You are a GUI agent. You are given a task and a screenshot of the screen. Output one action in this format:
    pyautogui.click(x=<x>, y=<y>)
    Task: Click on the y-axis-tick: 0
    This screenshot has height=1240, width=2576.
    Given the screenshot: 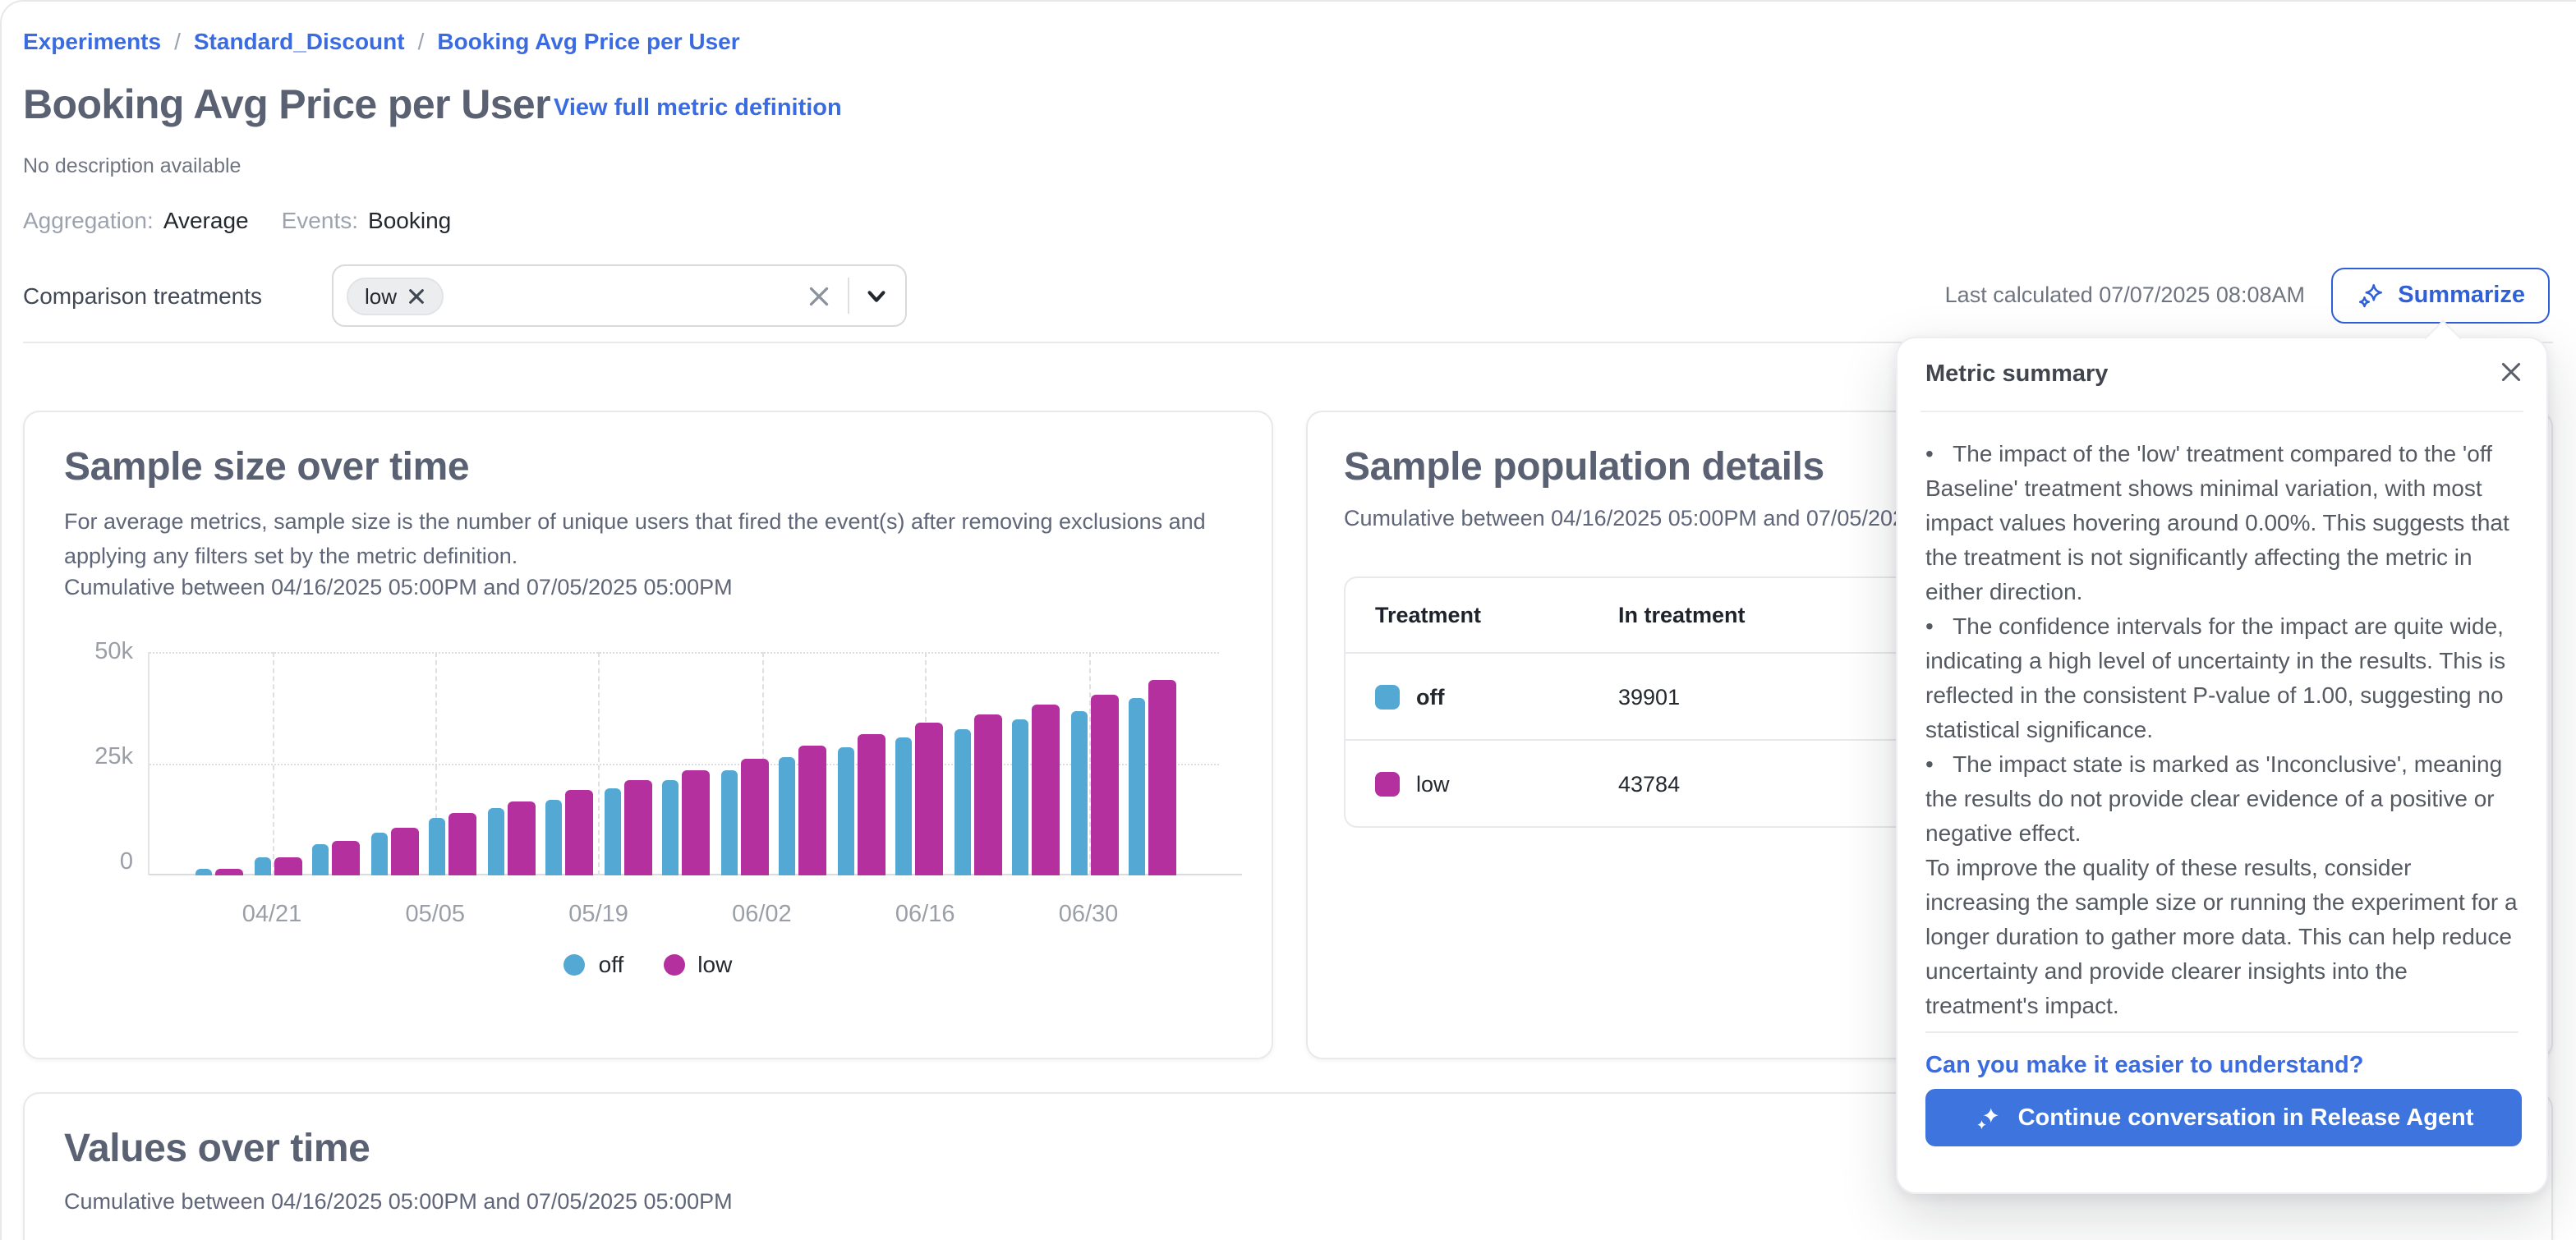 What is the action you would take?
    pyautogui.click(x=126, y=862)
    